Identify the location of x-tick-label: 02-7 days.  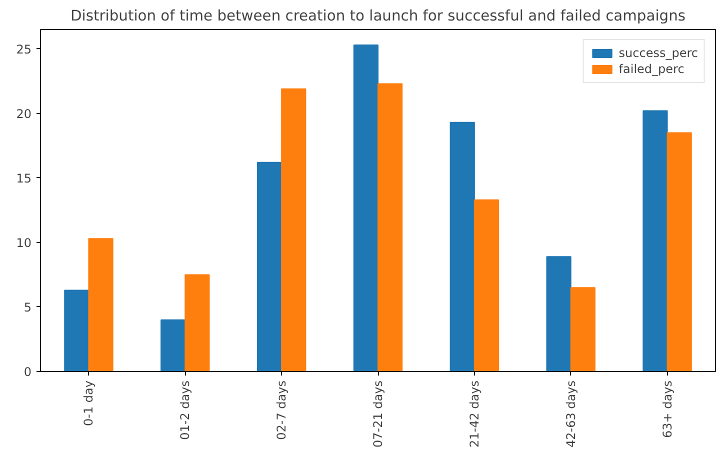
(281, 410).